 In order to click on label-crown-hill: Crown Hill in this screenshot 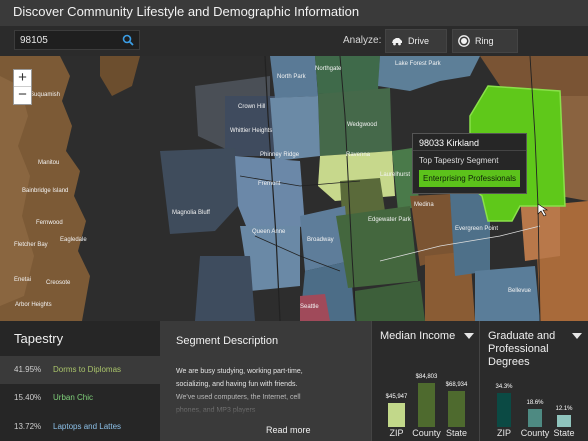, I will do `click(251, 107)`.